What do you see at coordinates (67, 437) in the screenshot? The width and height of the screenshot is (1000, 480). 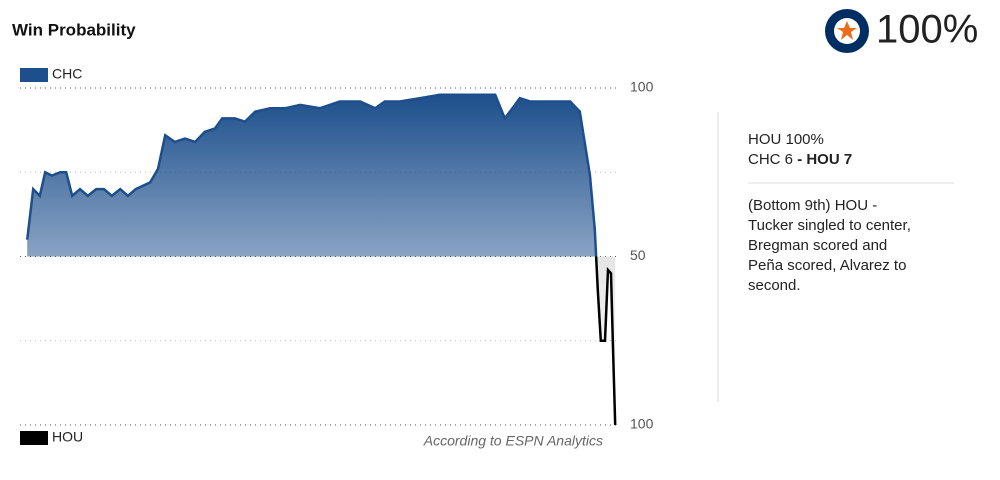 I see `legend-label: HOU` at bounding box center [67, 437].